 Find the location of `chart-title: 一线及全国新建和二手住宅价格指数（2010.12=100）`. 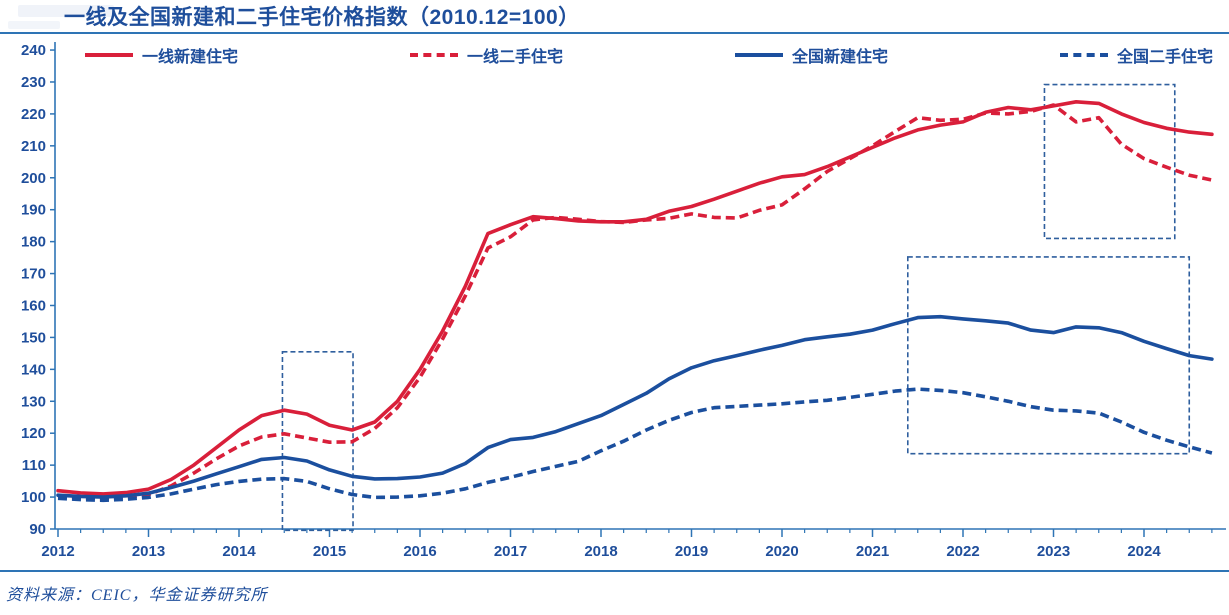

chart-title: 一线及全国新建和二手住宅价格指数（2010.12=100） is located at coordinates (322, 17).